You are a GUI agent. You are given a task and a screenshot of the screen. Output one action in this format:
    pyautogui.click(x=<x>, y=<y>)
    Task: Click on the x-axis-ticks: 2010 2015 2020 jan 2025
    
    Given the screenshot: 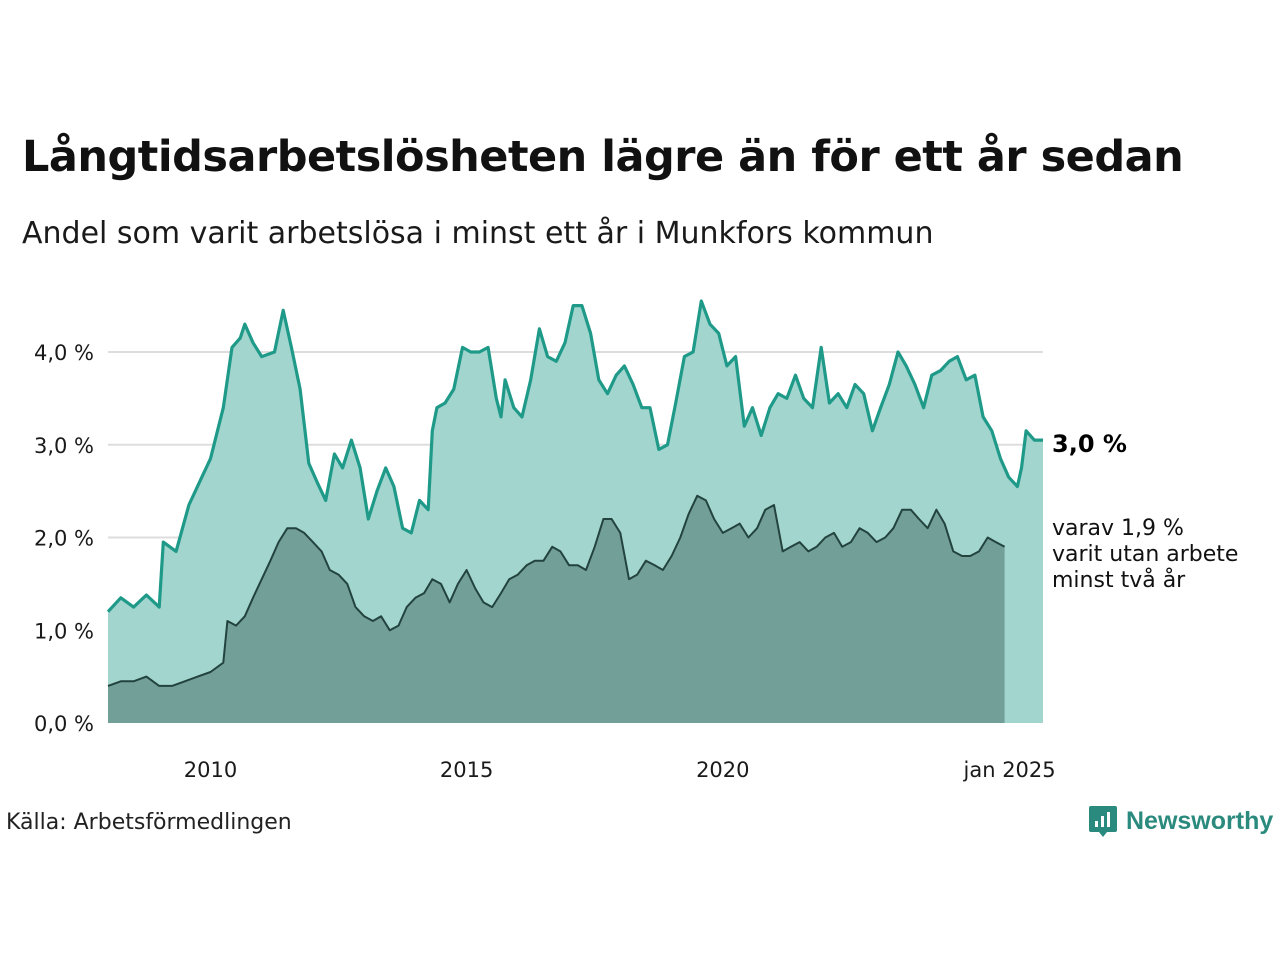 What is the action you would take?
    pyautogui.click(x=620, y=770)
    